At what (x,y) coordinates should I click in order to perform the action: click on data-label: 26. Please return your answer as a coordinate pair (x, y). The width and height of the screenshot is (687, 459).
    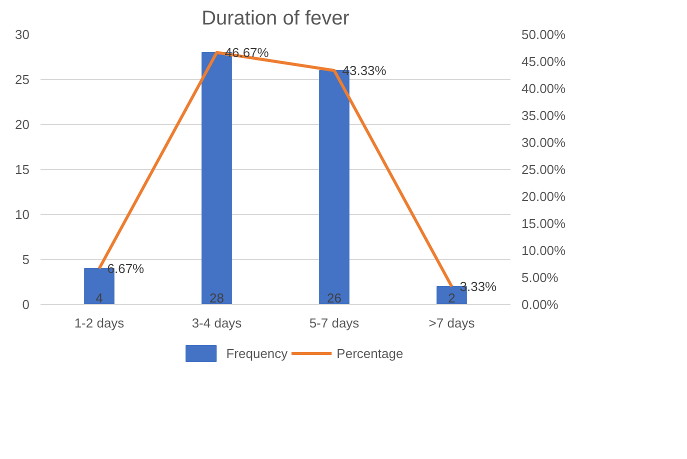
    Looking at the image, I should click on (334, 298).